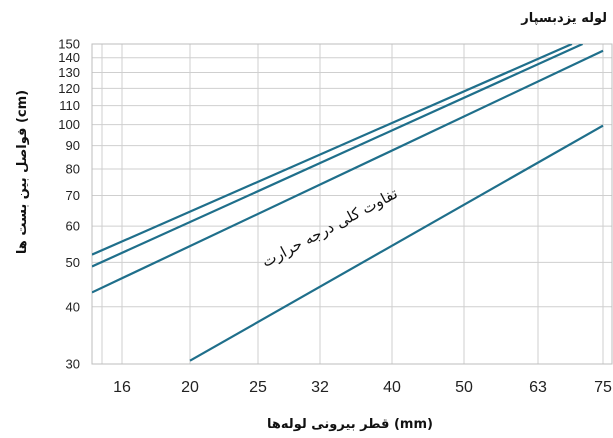 The width and height of the screenshot is (613, 438). Describe the element at coordinates (362, 387) in the screenshot. I see `x-axis-ticks: 16 20 25 32 40 50 63 75` at that location.